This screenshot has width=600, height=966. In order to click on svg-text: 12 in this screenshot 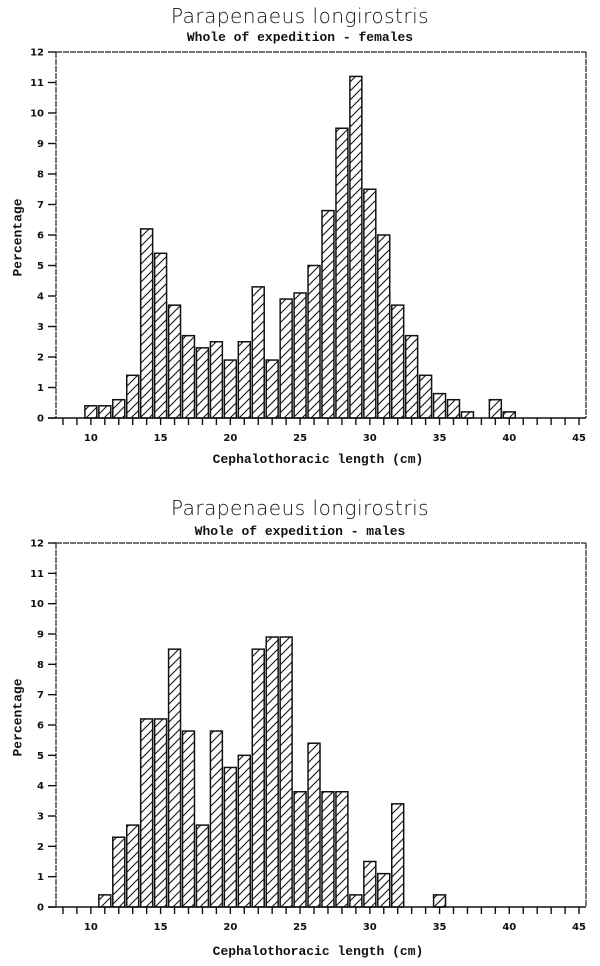, I will do `click(37, 53)`.